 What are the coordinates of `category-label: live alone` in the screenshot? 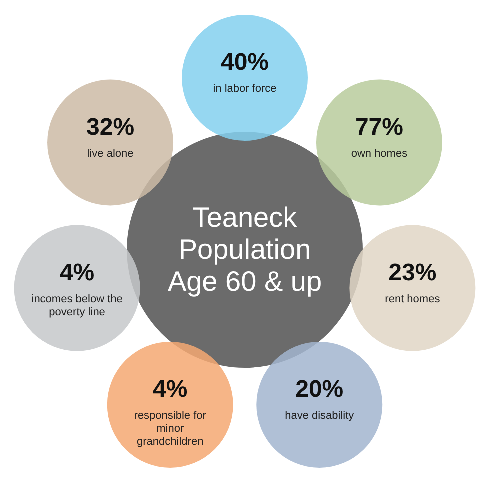 It's located at (110, 154).